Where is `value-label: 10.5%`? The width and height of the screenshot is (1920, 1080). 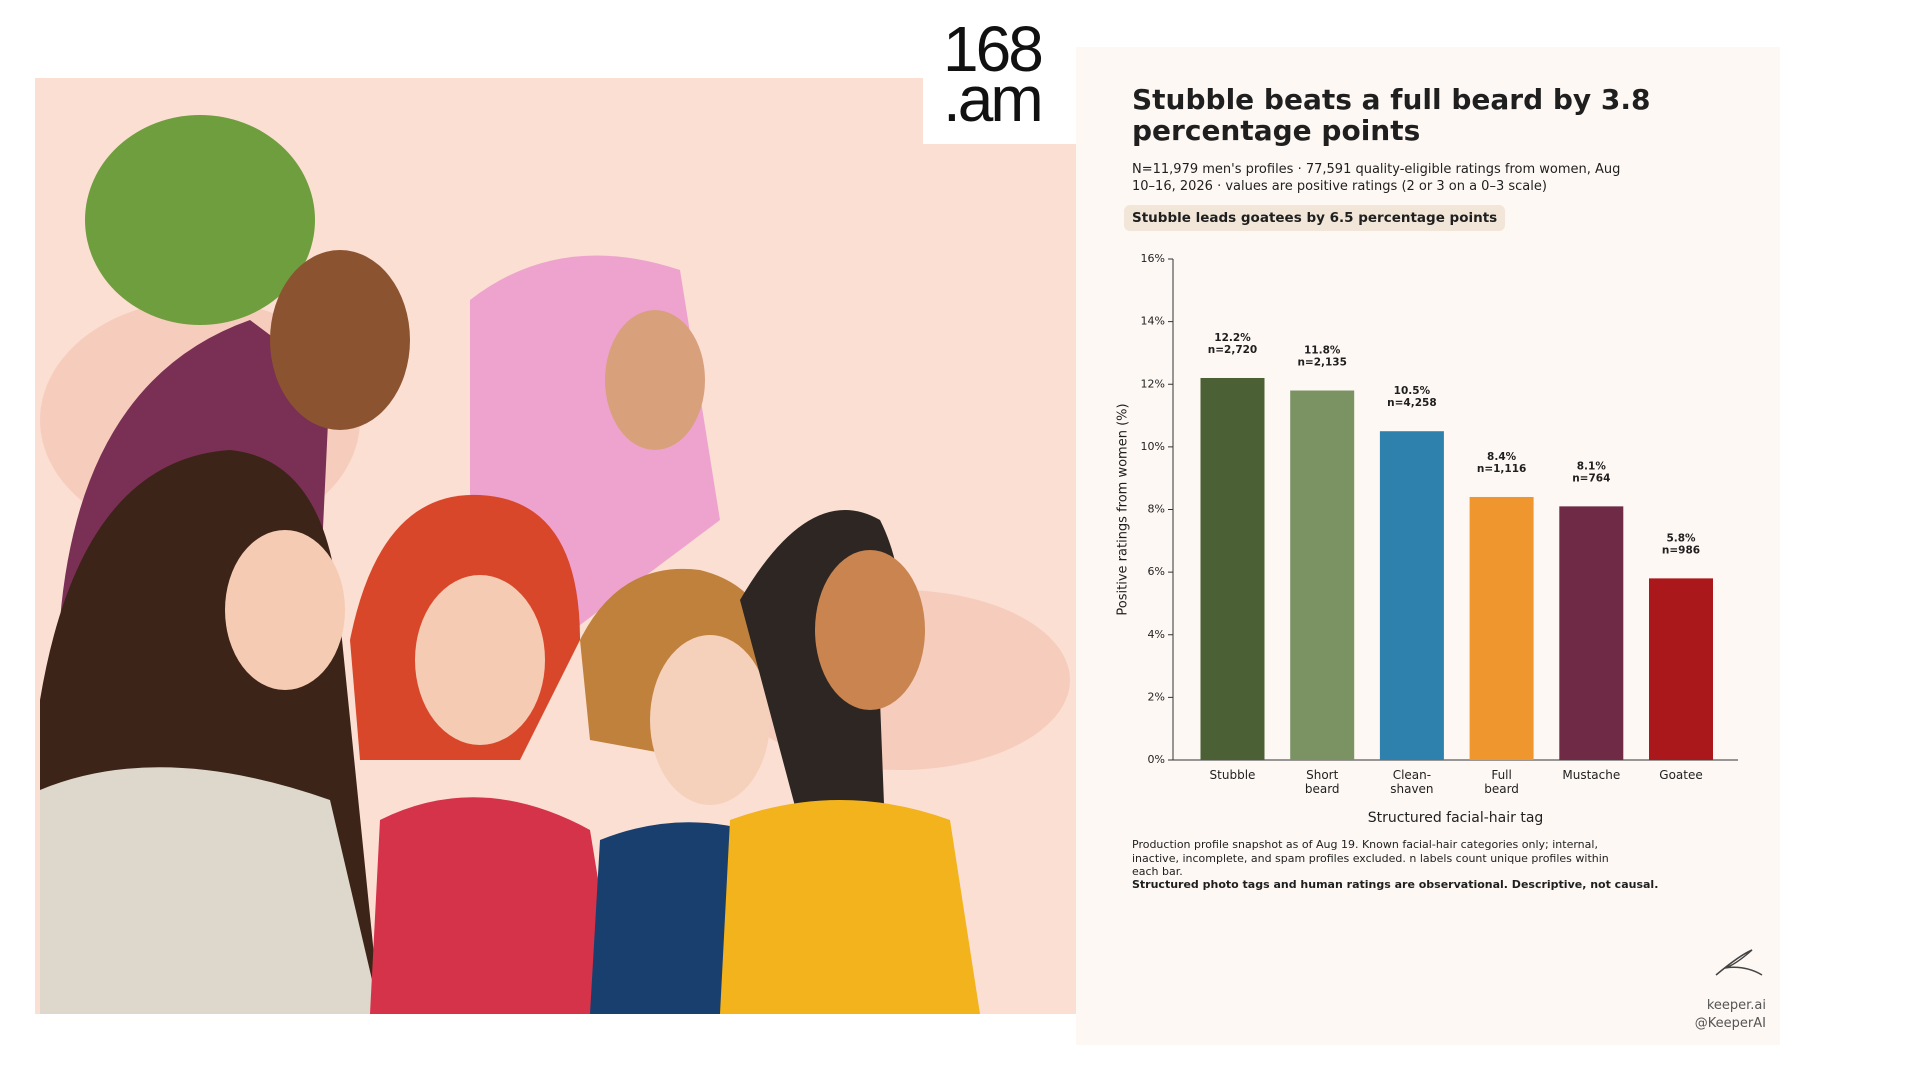 value-label: 10.5% is located at coordinates (1412, 391).